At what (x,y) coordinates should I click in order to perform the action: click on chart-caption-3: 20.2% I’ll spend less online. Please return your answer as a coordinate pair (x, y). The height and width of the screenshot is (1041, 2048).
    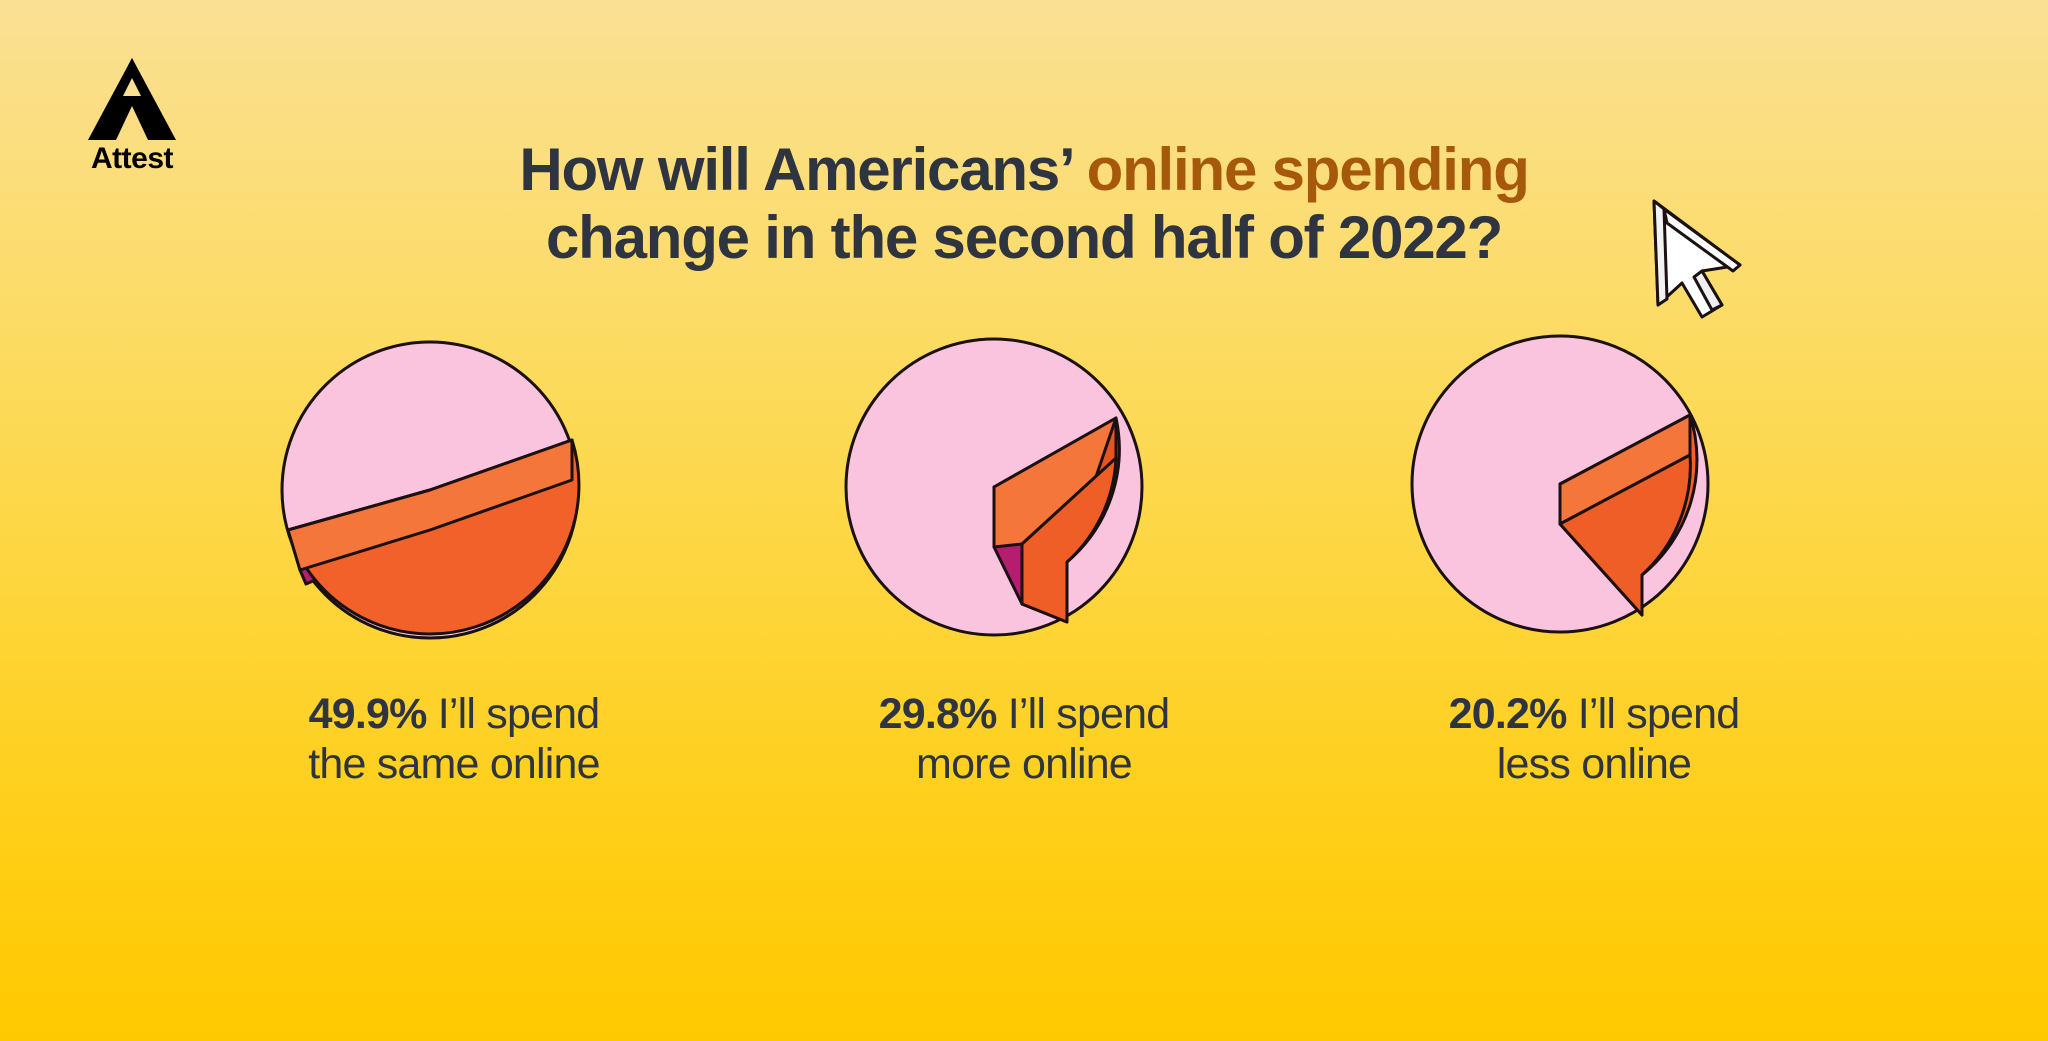
    Looking at the image, I should click on (1594, 740).